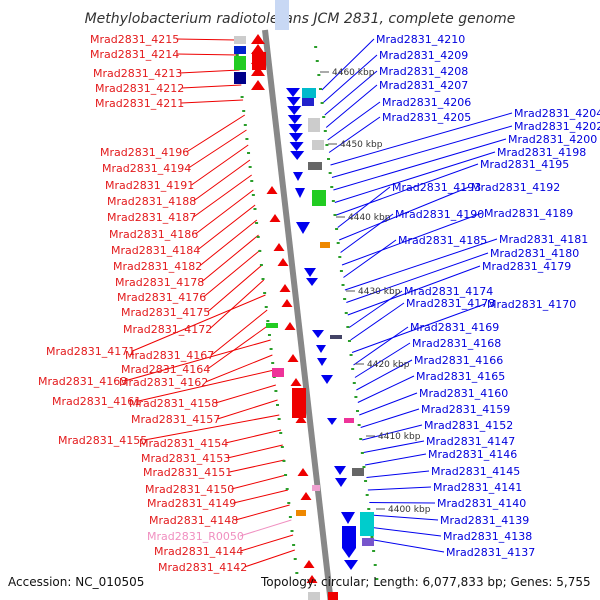 The width and height of the screenshot is (600, 600). Describe the element at coordinates (193, 520) in the screenshot. I see `left-gene-label: Mrad2831_4148` at that location.